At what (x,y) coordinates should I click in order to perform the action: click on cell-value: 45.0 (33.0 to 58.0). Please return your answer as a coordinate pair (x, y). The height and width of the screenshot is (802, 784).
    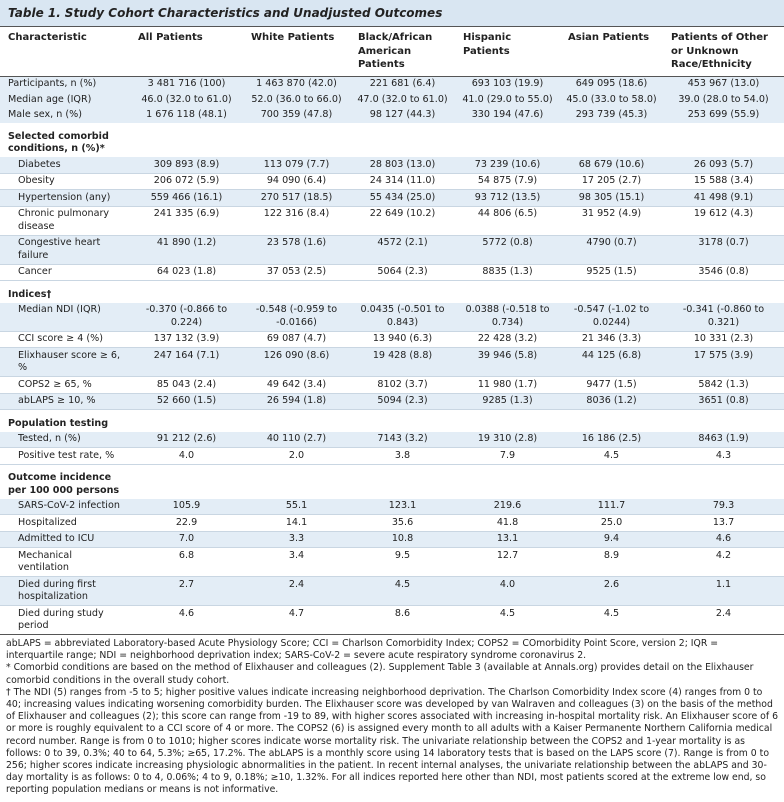
    Looking at the image, I should click on (611, 100).